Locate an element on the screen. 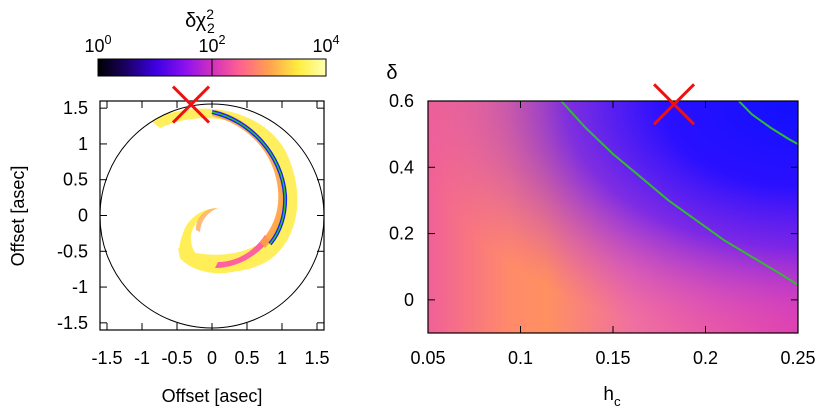 The image size is (830, 417). left-x-tick-label: 0 is located at coordinates (212, 358).